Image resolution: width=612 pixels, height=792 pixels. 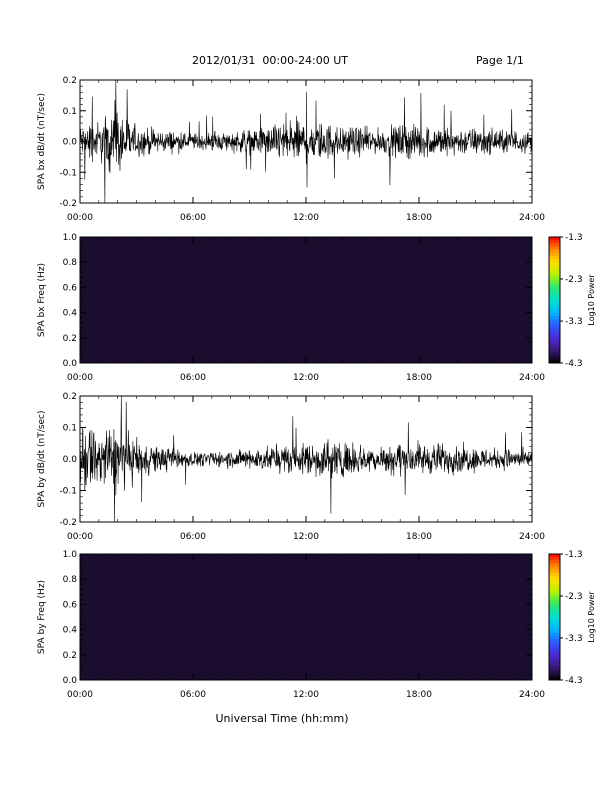 I want to click on x-tick-label-0-4: 24:00, so click(x=532, y=218).